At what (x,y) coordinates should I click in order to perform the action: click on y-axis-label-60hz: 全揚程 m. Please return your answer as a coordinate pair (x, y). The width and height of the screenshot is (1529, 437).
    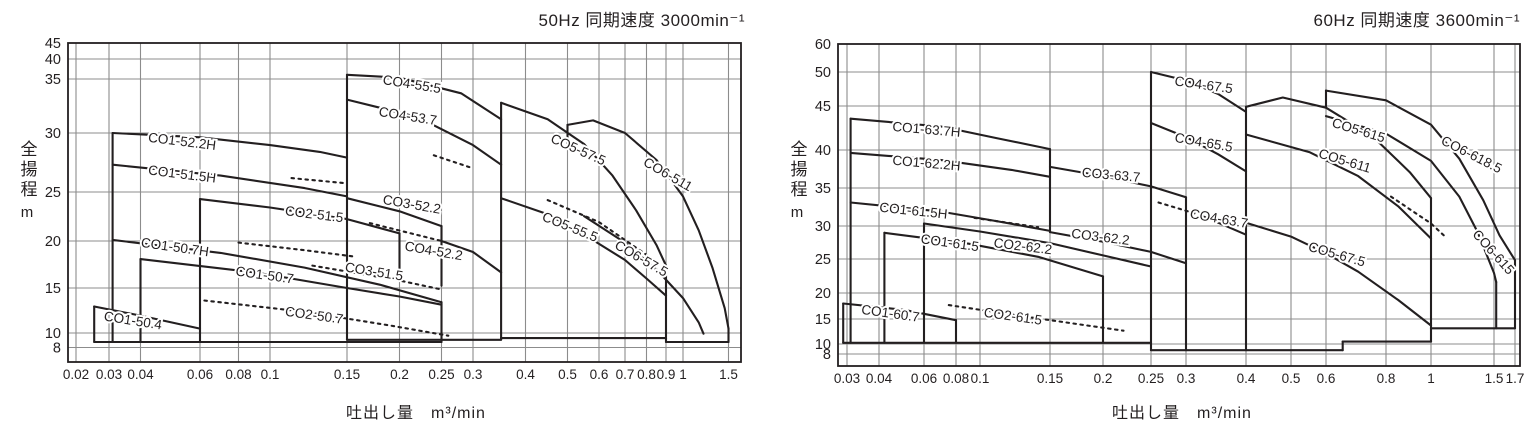
    Looking at the image, I should click on (797, 180).